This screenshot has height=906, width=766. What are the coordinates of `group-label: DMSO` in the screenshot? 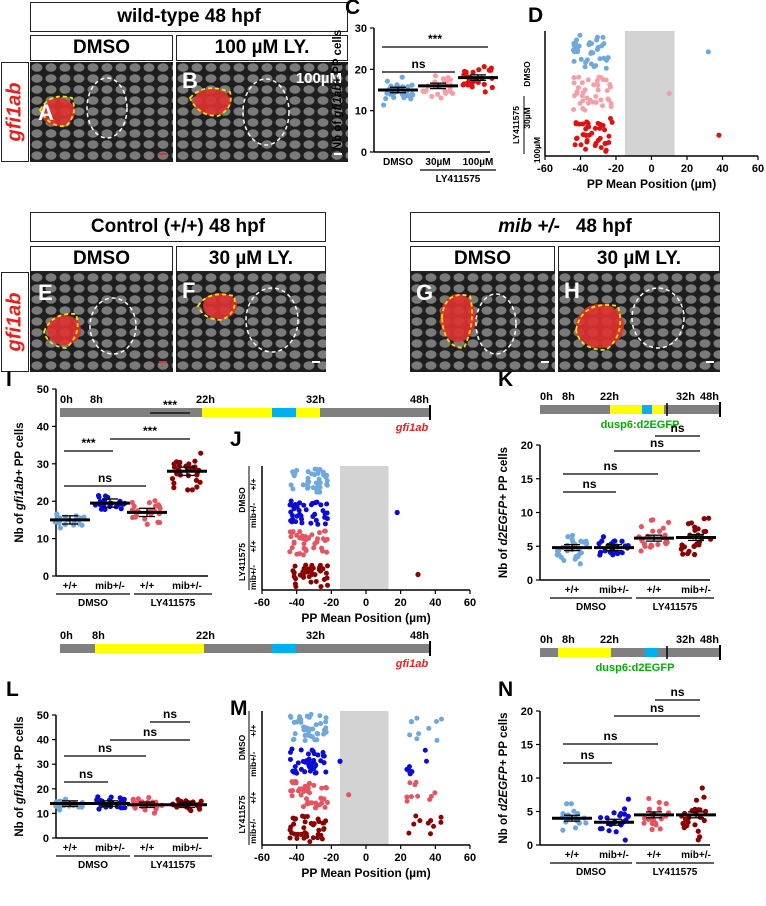 It's located at (93, 603).